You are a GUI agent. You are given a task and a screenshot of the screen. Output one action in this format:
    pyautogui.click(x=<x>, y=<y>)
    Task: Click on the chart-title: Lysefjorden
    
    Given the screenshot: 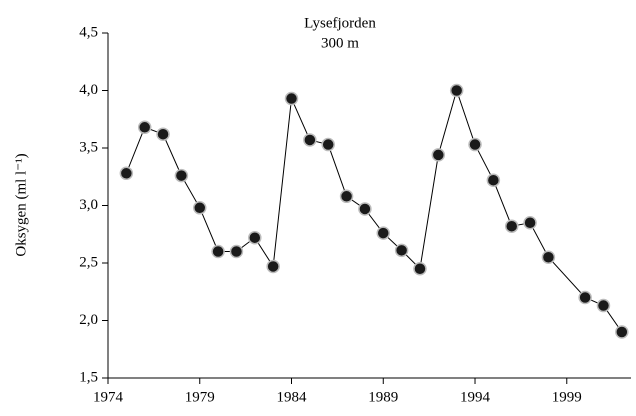 What is the action you would take?
    pyautogui.click(x=340, y=23)
    